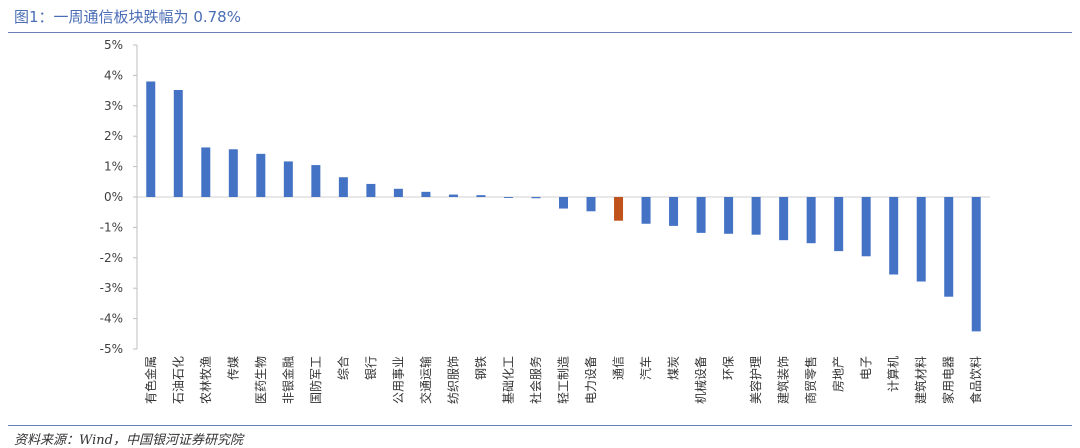 This screenshot has width=1080, height=448. Describe the element at coordinates (113, 136) in the screenshot. I see `y-tick-label: 2%` at that location.